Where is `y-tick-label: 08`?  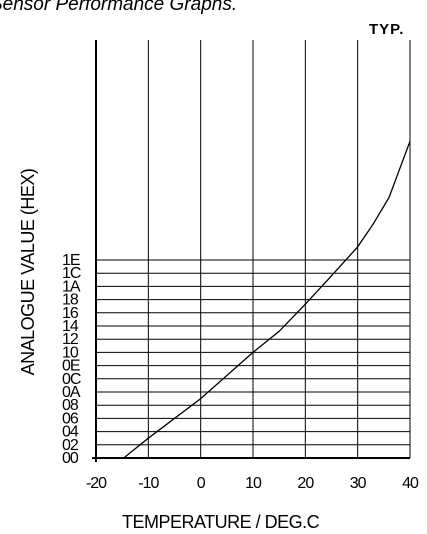 y-tick-label: 08 is located at coordinates (70, 405).